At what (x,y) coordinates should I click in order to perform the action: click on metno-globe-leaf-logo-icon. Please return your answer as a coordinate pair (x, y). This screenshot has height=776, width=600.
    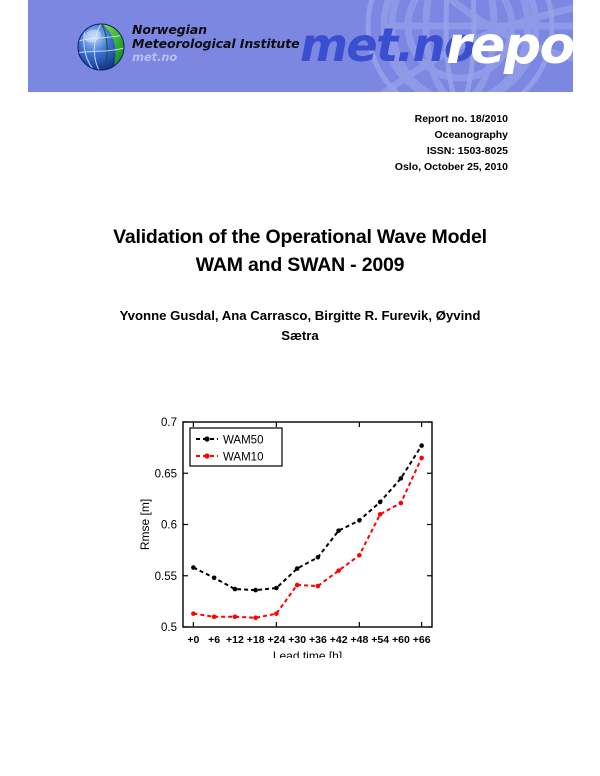
    Looking at the image, I should click on (101, 47).